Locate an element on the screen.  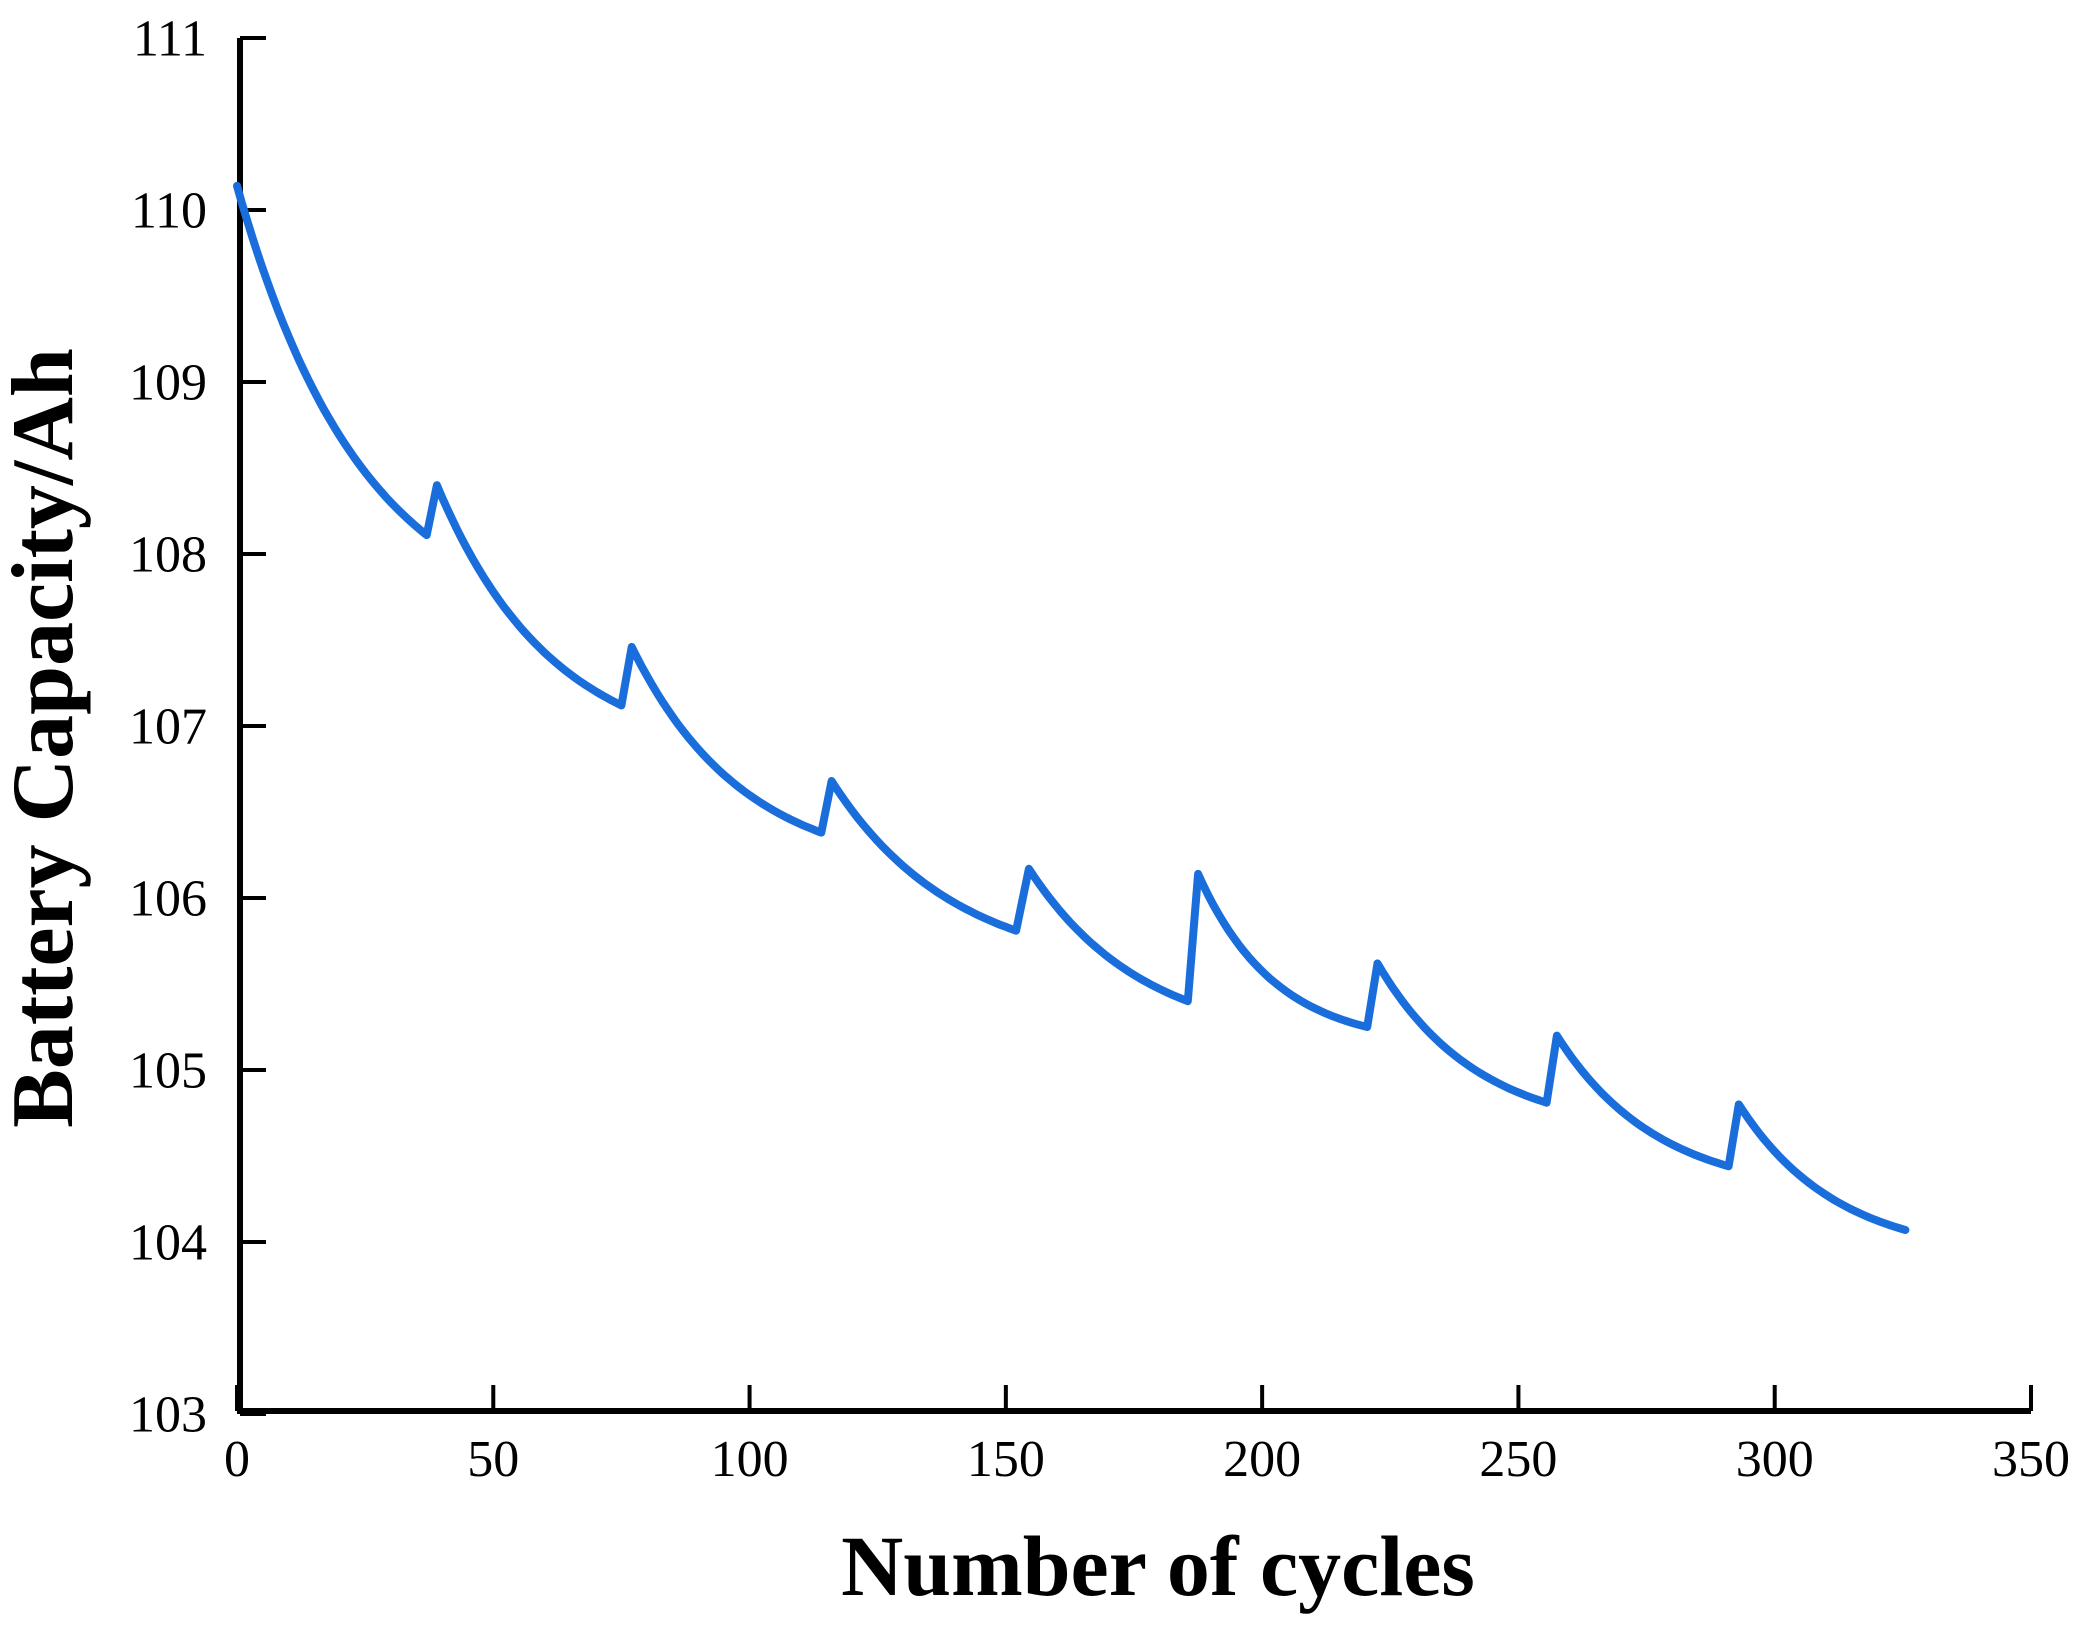
y-tick-label: 104 is located at coordinates (168, 1243).